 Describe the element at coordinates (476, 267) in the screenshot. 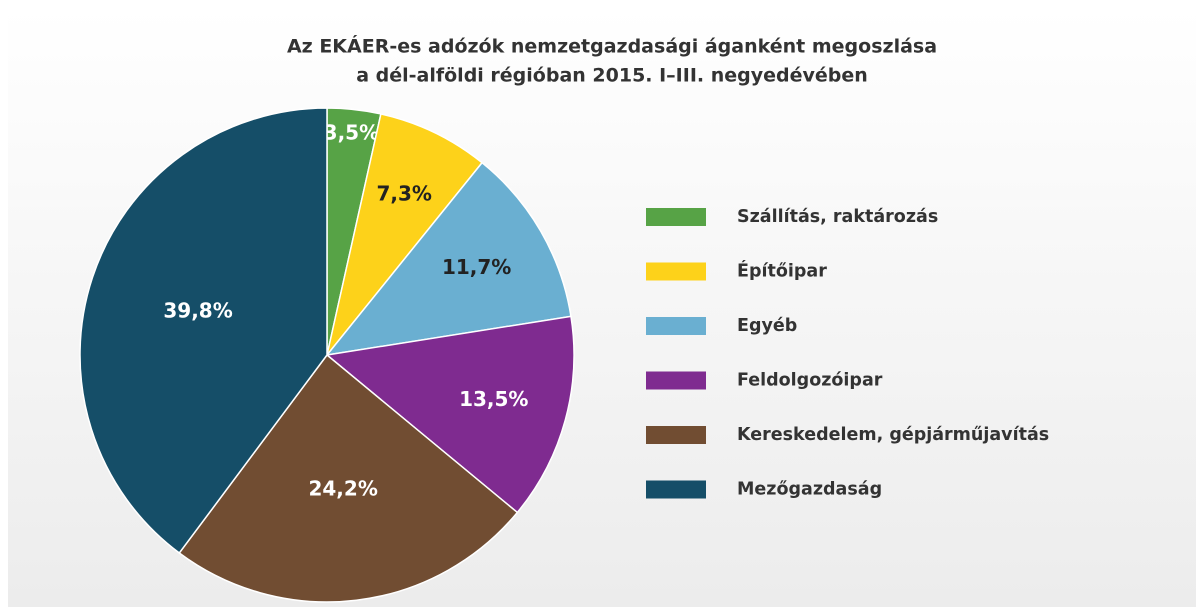

I see `data-label: 11,7%` at that location.